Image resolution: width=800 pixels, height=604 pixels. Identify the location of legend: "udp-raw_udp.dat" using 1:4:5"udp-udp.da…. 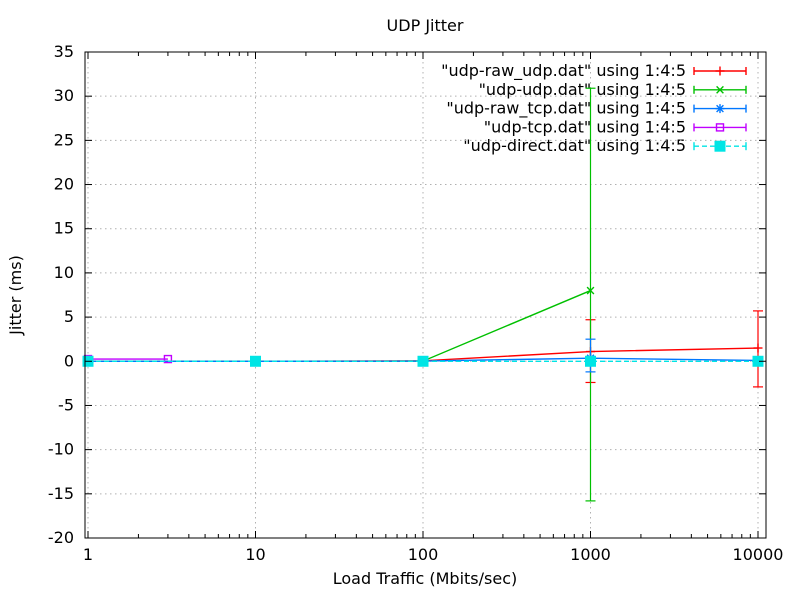
(594, 108).